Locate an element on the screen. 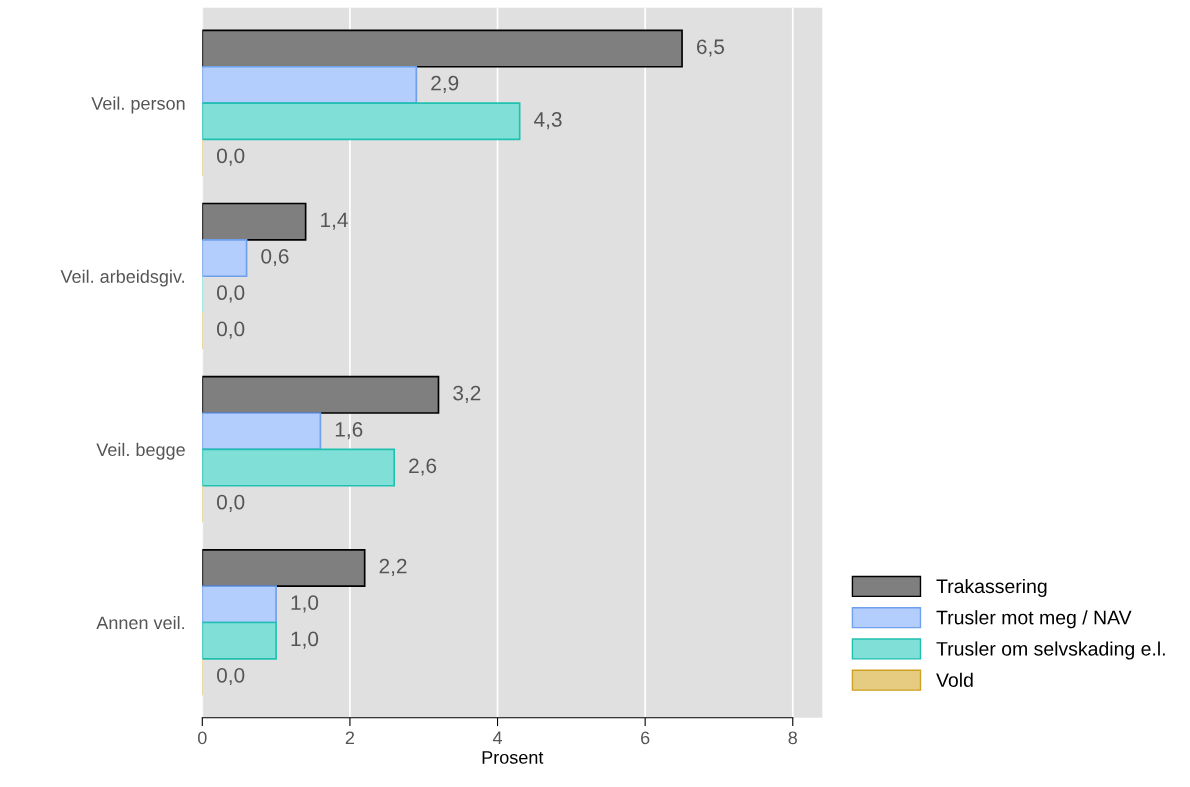  y-tick-label: Annen veil. is located at coordinates (140, 622).